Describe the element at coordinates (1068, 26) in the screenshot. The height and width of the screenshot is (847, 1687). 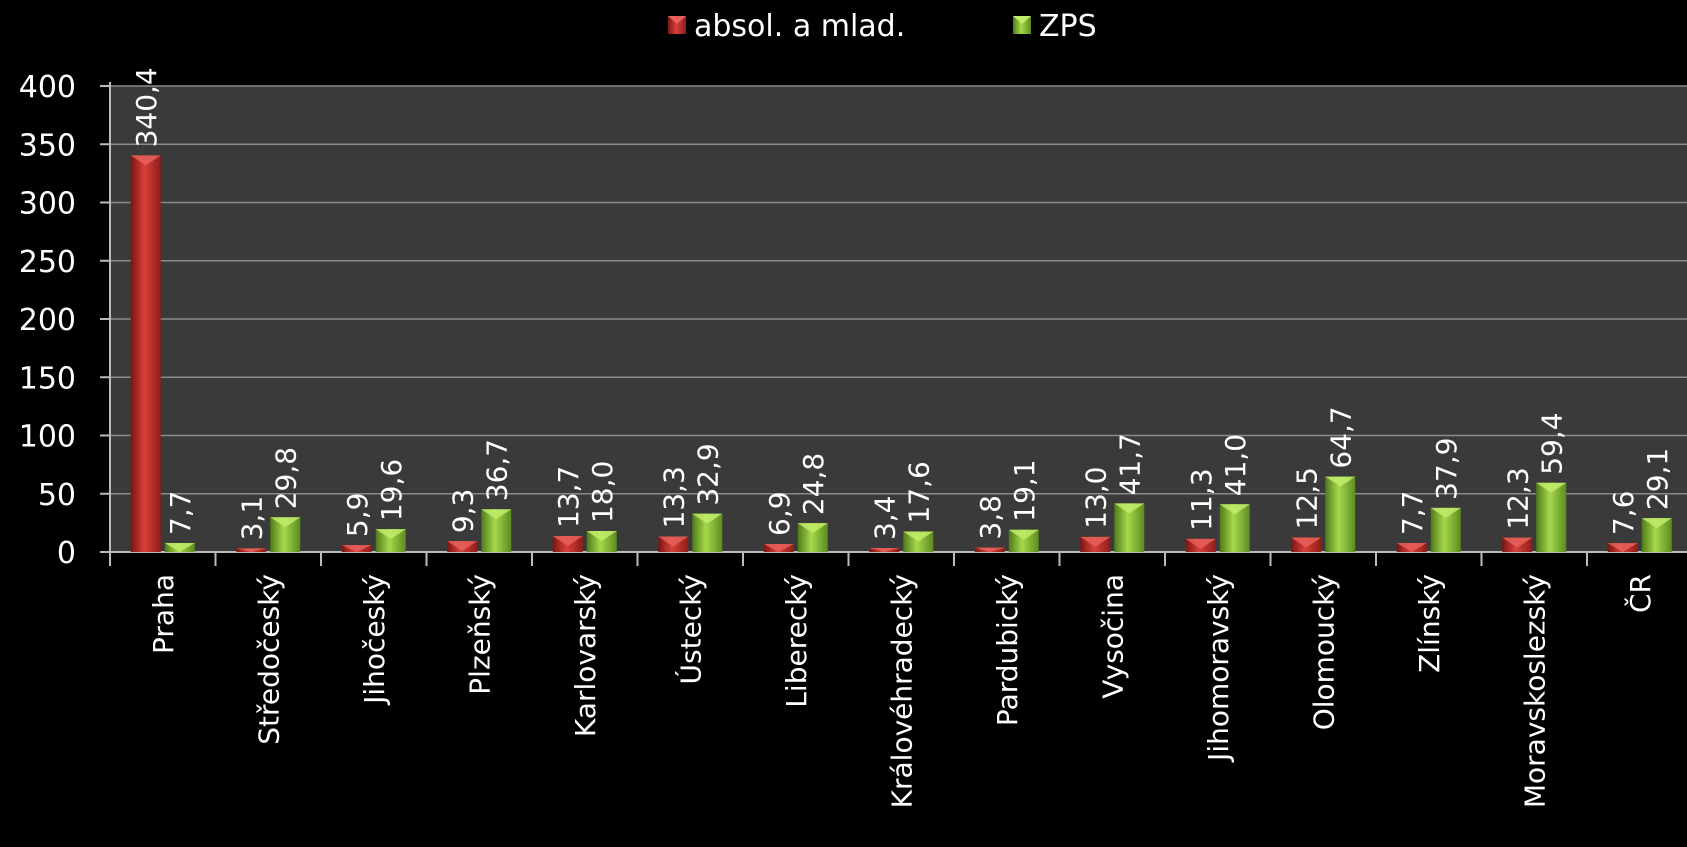
I see `legend-label-zps: ZPS` at that location.